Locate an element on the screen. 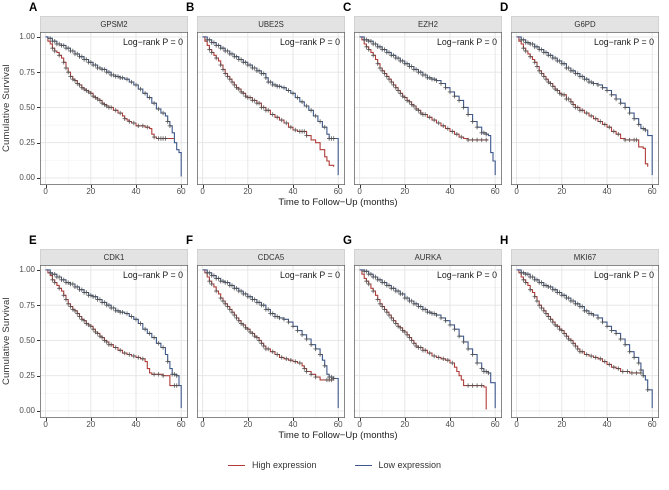 The image size is (669, 490). legend: High expression Low expression is located at coordinates (334, 465).